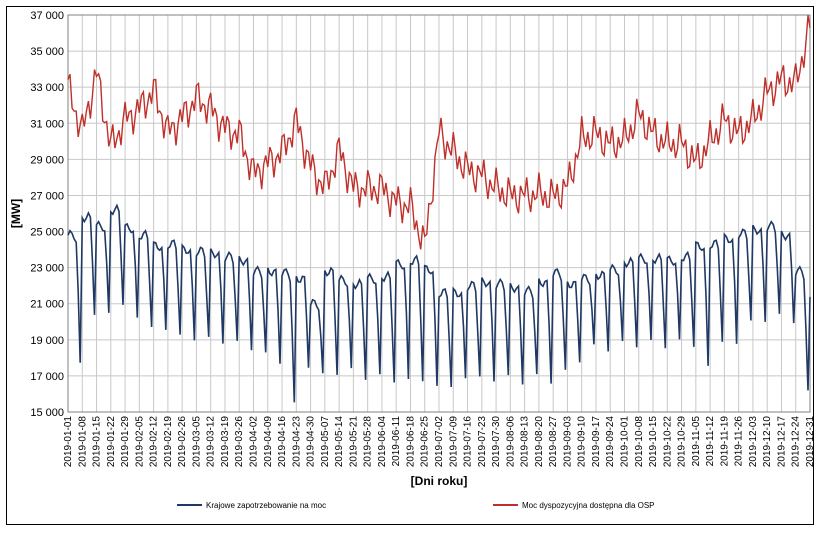 The width and height of the screenshot is (821, 533). I want to click on y-tick-label: 31 000, so click(47, 124).